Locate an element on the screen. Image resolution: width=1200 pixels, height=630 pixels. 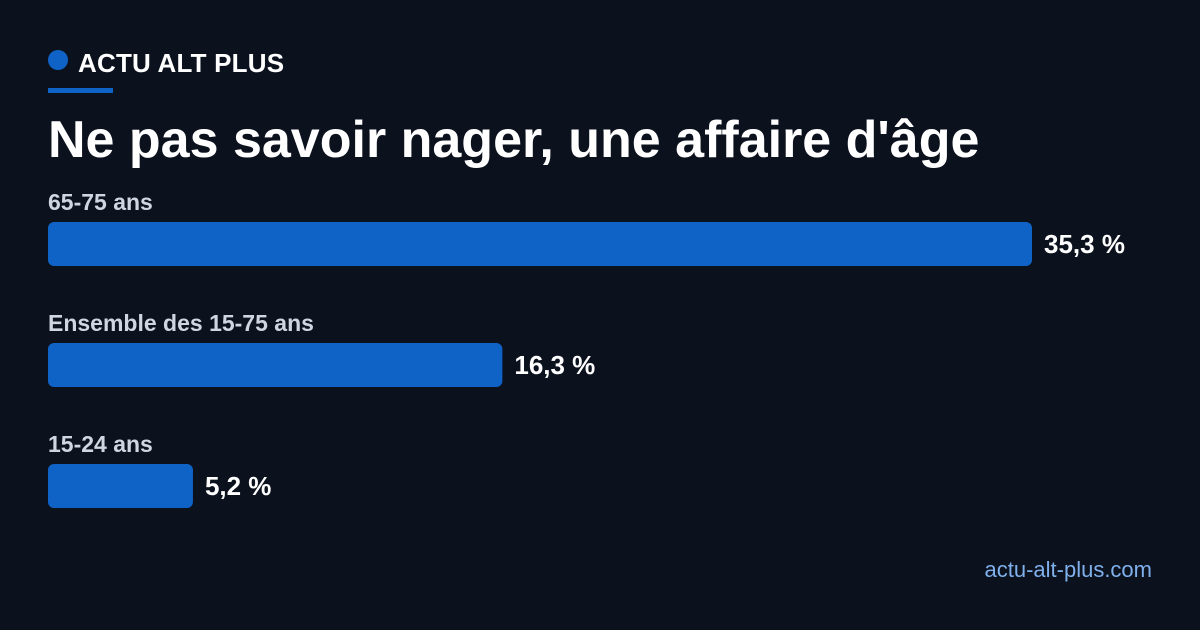
brand: ACTU ALT PLUS is located at coordinates (166, 63).